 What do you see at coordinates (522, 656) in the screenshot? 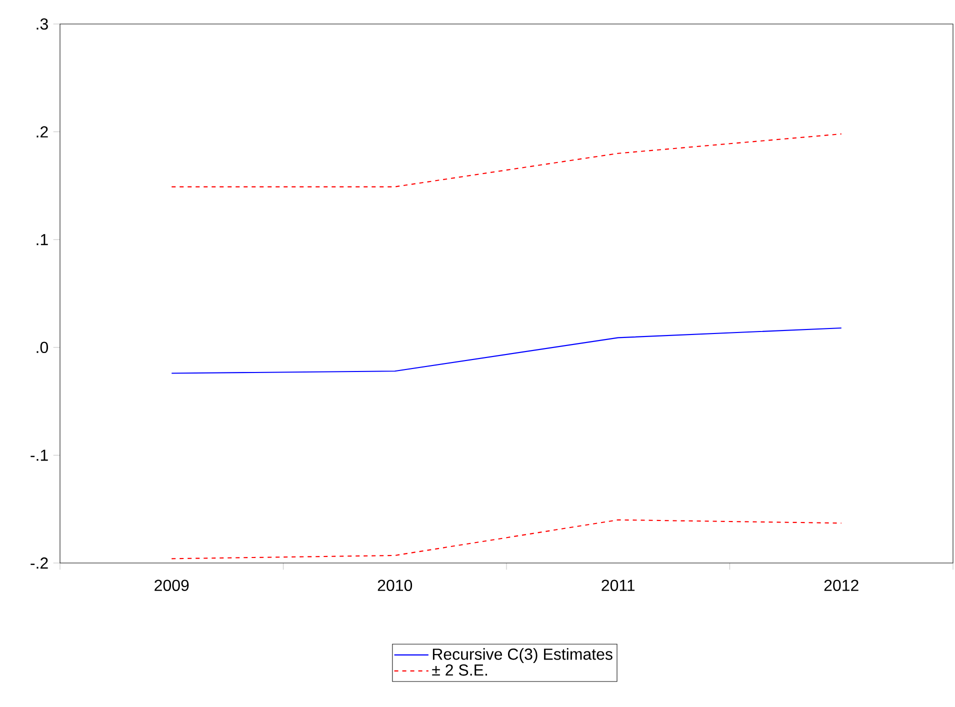
I see `legend-label: Recursive C(3) Estimates` at bounding box center [522, 656].